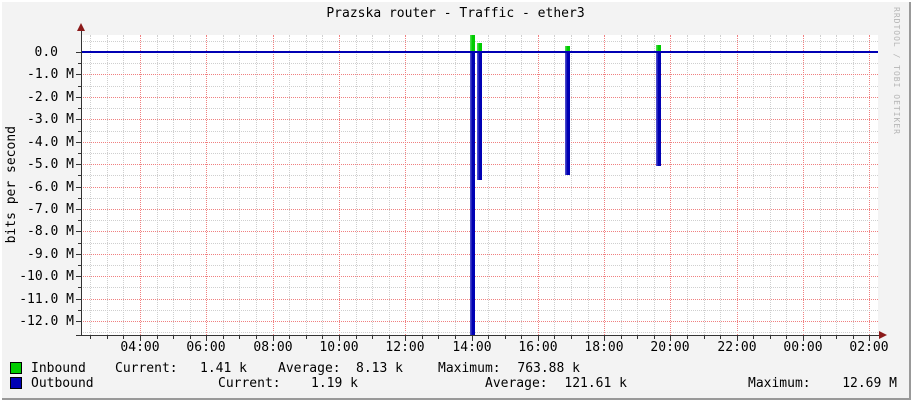 The image size is (911, 400). I want to click on x-tick-label: 18:00, so click(604, 347).